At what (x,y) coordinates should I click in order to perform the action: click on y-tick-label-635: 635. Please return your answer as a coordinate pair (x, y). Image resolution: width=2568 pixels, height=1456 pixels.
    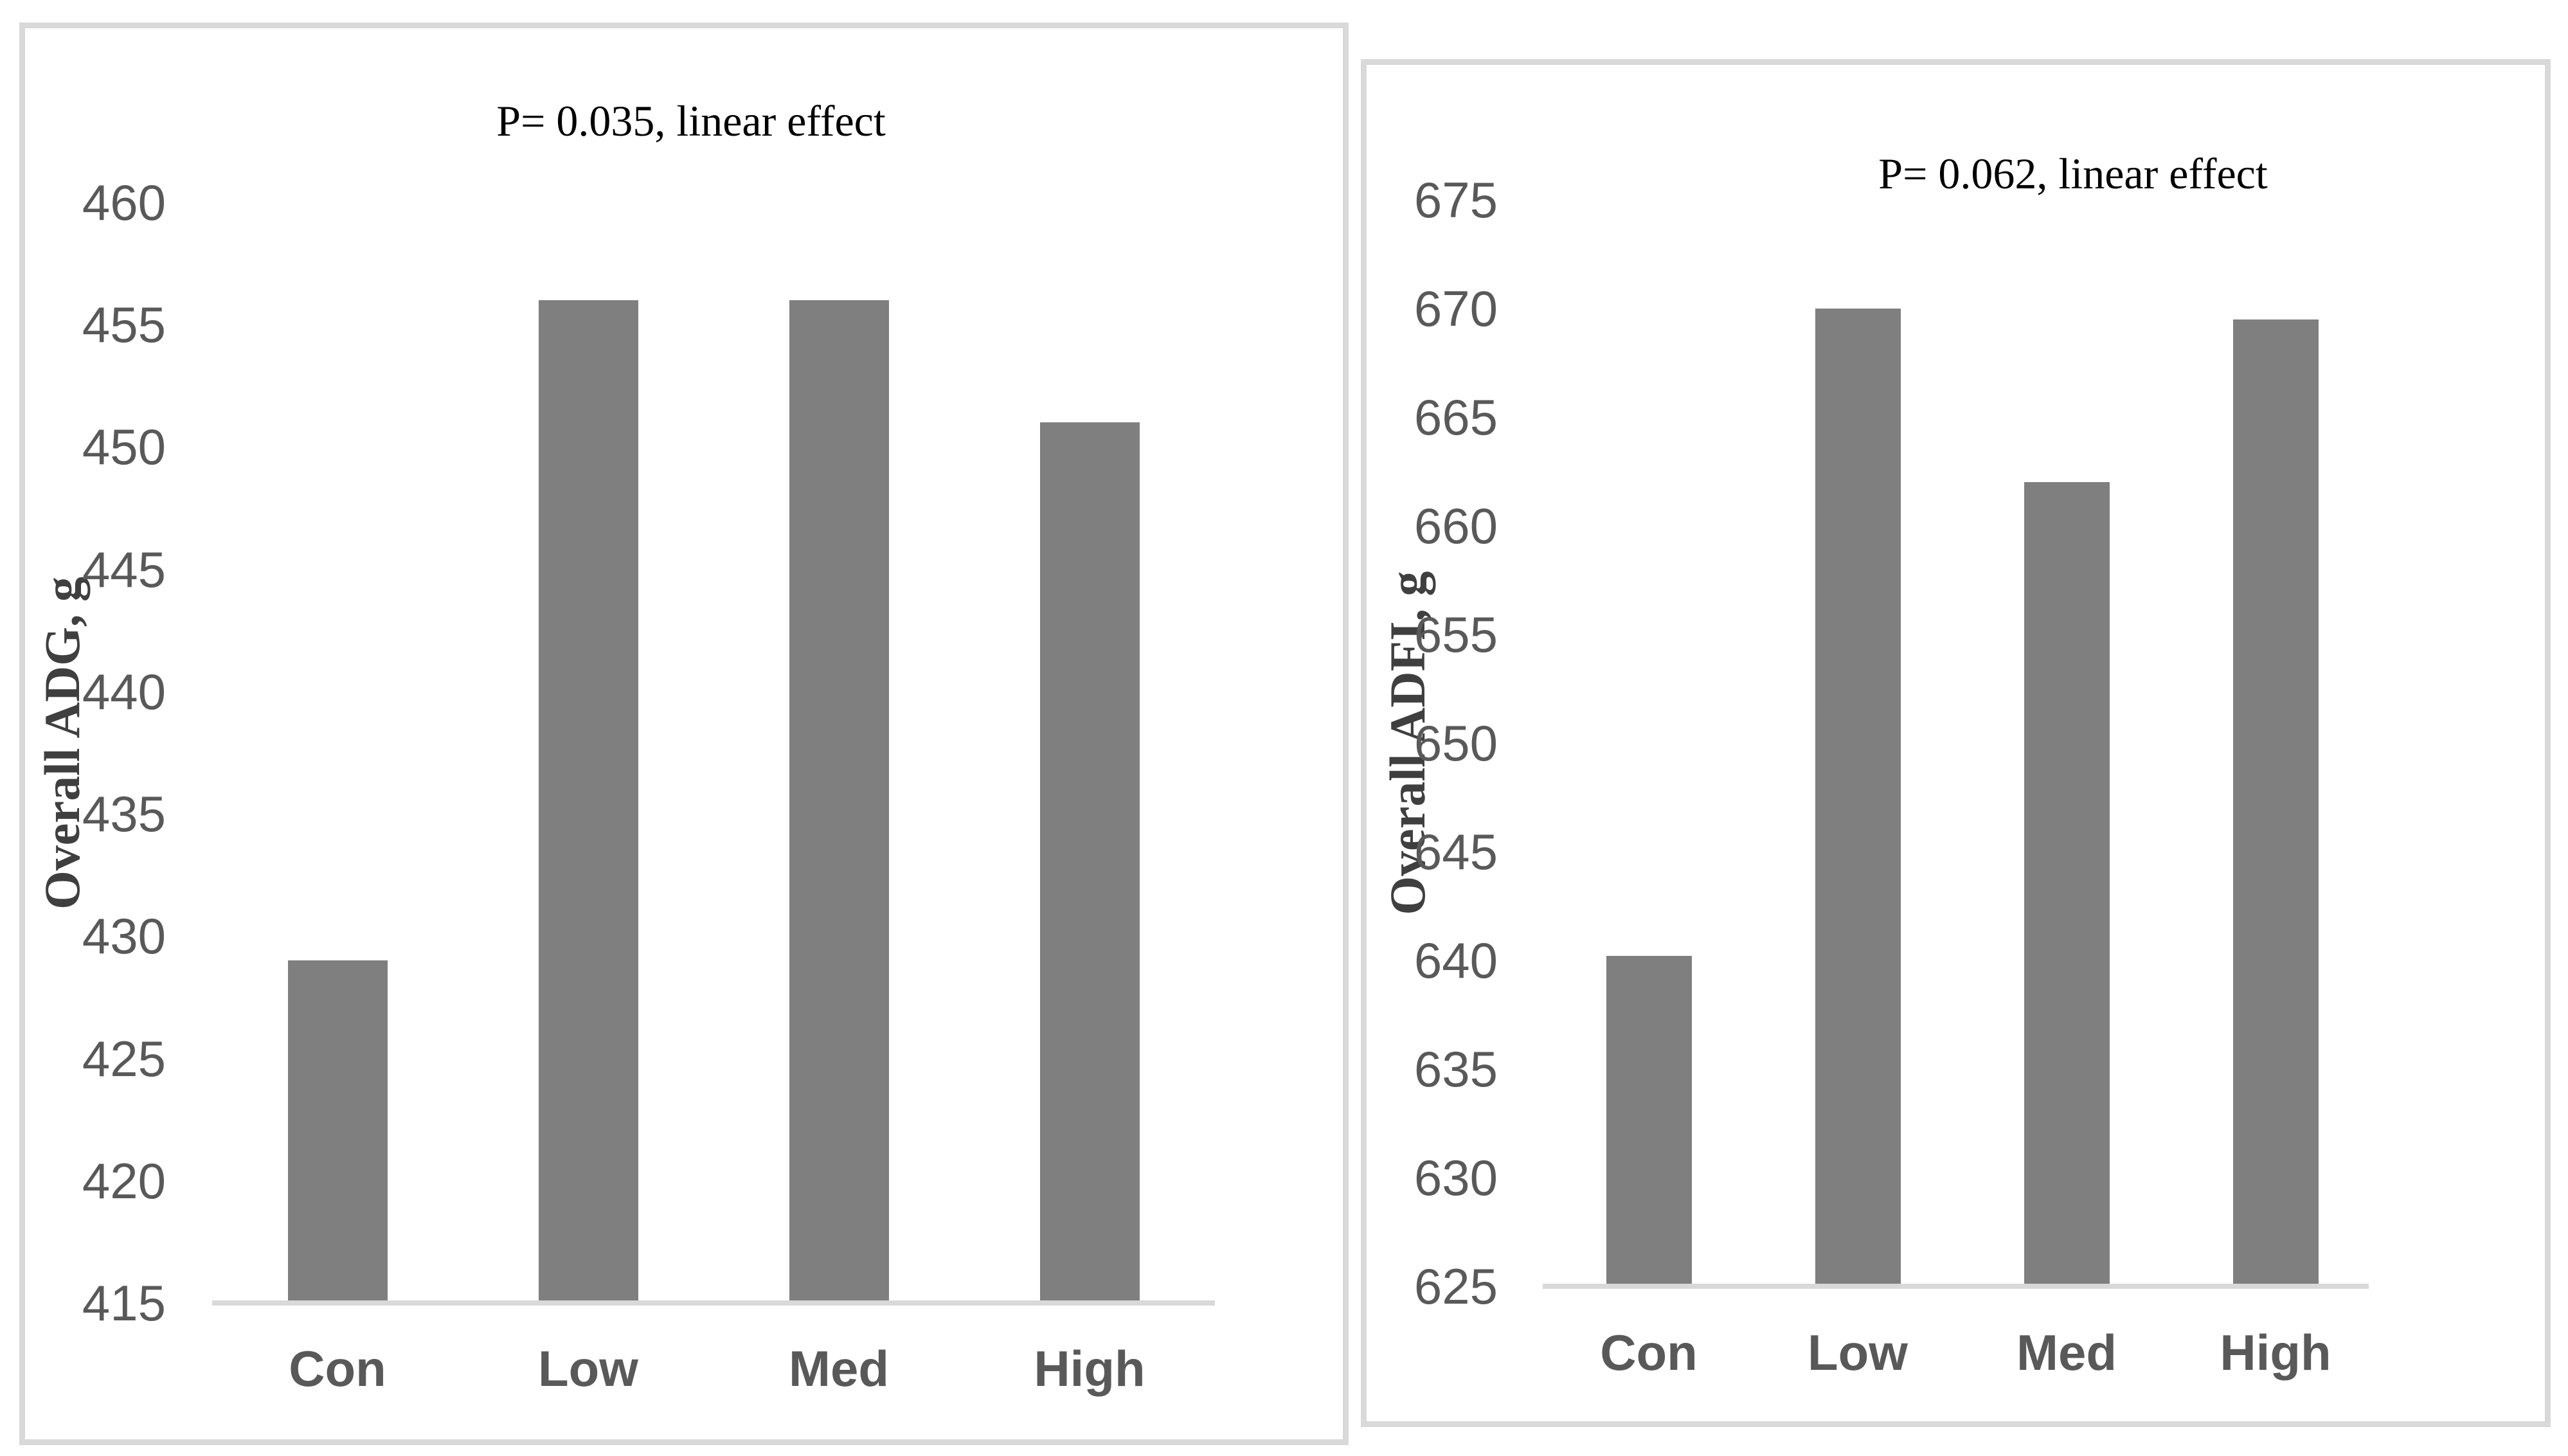
    Looking at the image, I should click on (1456, 1069).